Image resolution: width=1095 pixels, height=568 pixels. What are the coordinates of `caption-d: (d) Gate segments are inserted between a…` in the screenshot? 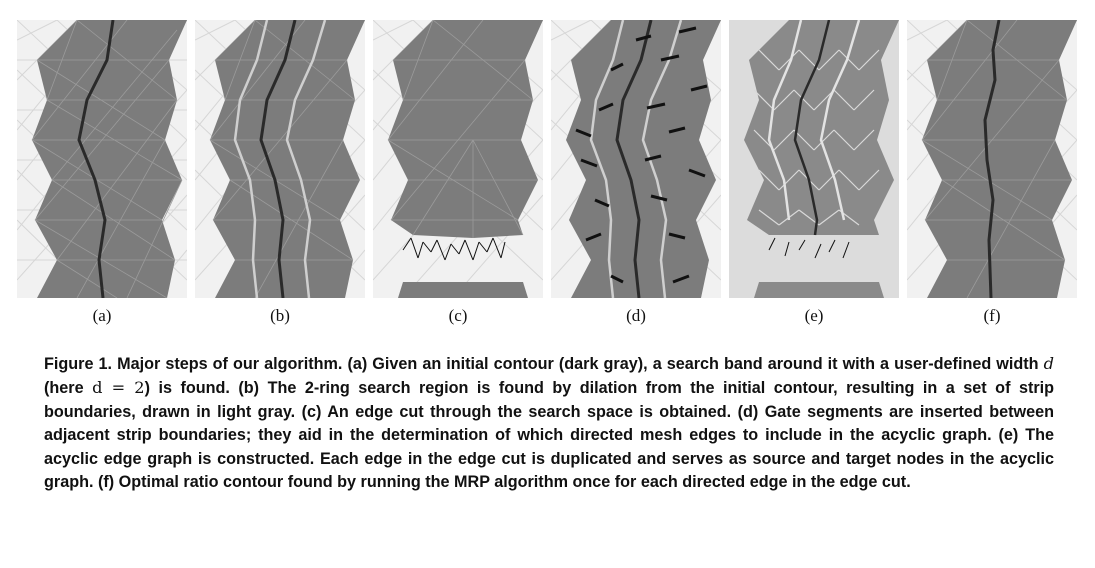 It's located at (549, 423).